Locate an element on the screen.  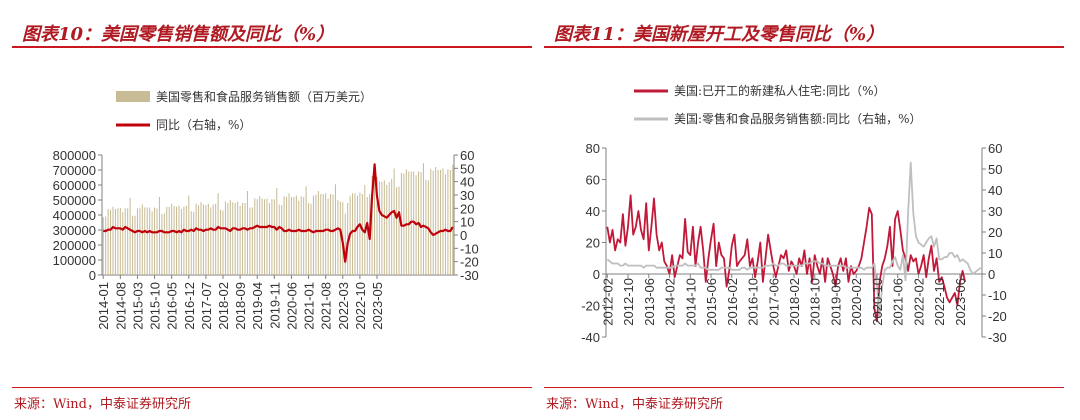
source-divider is located at coordinates (804, 387).